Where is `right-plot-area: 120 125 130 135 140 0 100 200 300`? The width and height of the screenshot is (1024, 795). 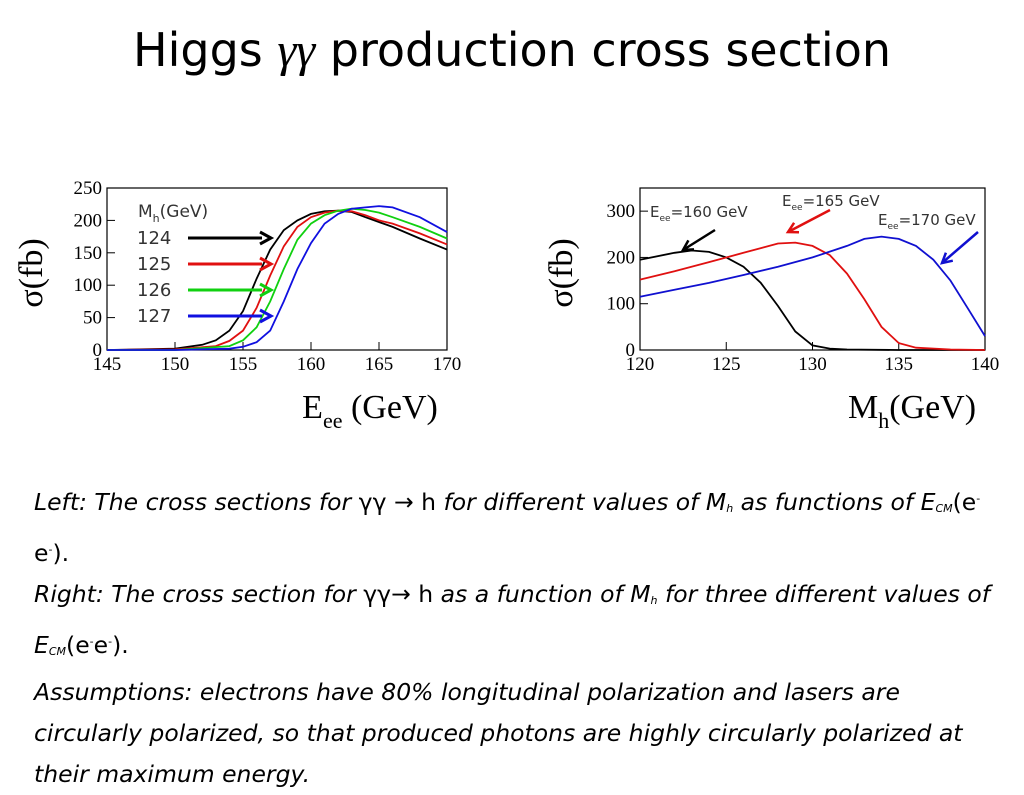
right-plot-area: 120 125 130 135 140 0 100 200 300 is located at coordinates (803, 281).